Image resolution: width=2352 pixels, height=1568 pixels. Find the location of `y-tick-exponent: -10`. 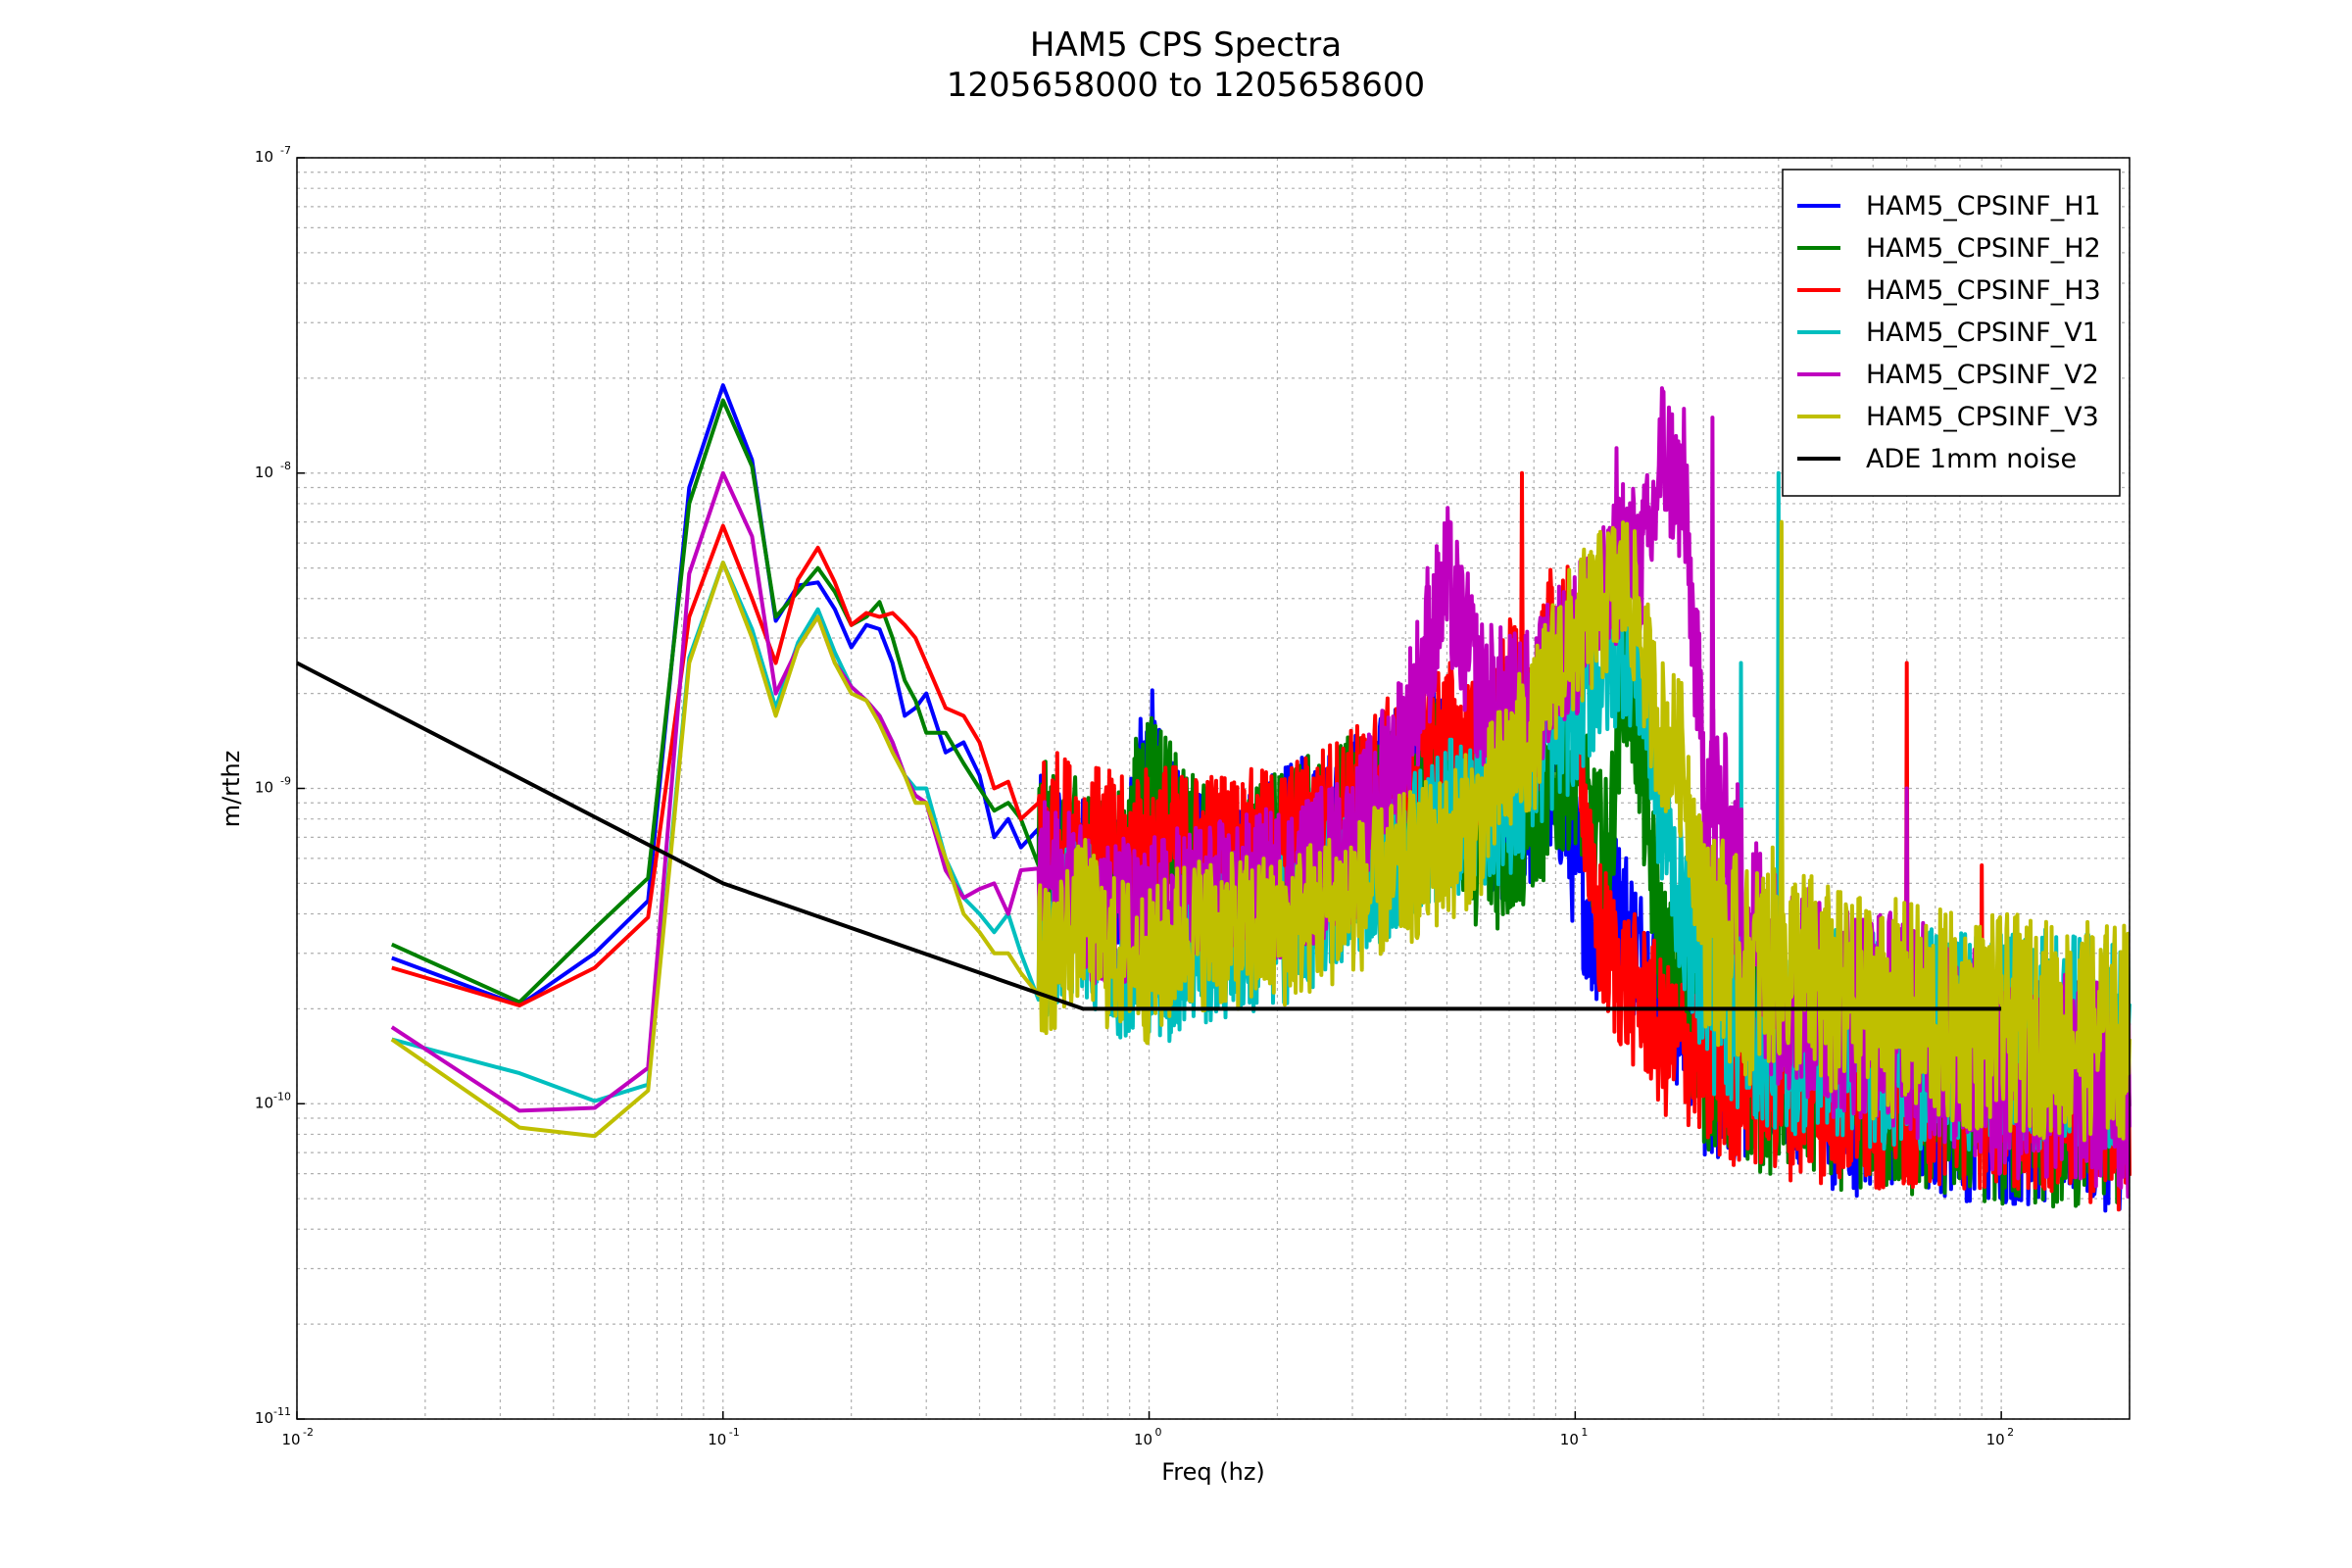

y-tick-exponent: -10 is located at coordinates (282, 1096).